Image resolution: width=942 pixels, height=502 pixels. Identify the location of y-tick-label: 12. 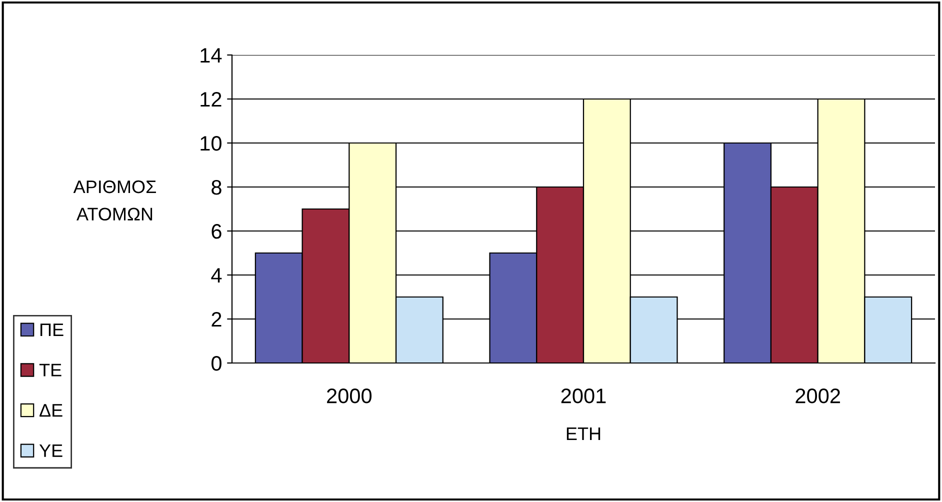
(211, 99).